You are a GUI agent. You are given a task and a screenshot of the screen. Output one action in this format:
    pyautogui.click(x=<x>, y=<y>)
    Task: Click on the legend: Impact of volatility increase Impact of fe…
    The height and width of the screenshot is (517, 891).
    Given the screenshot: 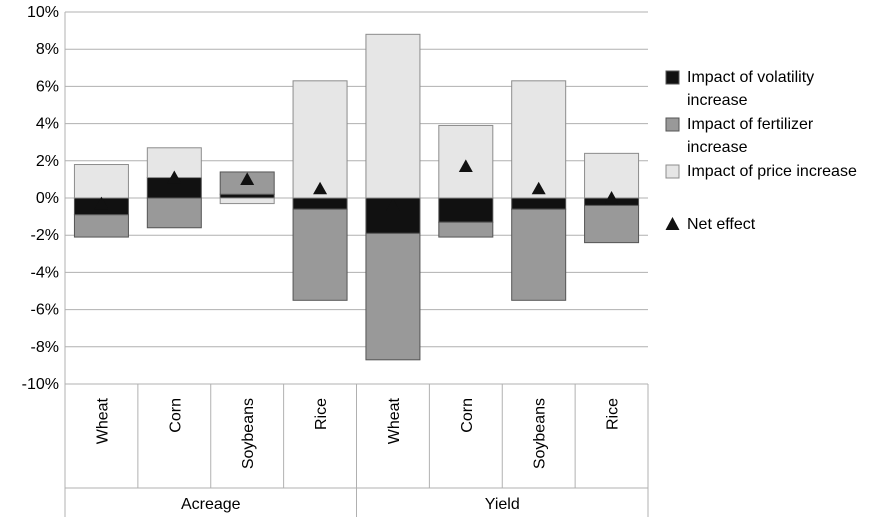 What is the action you would take?
    pyautogui.click(x=761, y=151)
    